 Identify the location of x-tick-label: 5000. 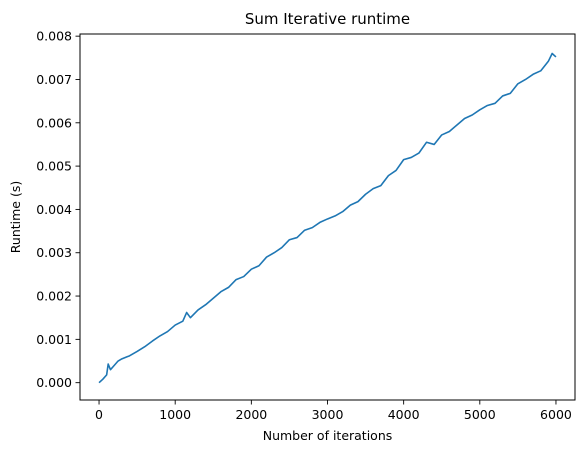
(480, 414).